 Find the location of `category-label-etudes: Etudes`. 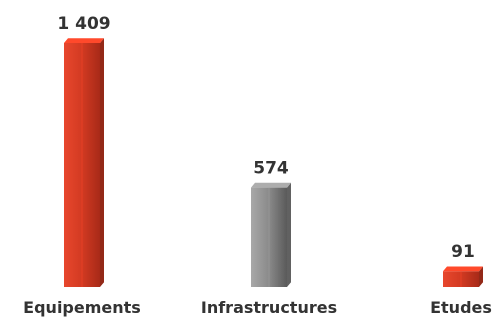

category-label-etudes: Etudes is located at coordinates (461, 307).